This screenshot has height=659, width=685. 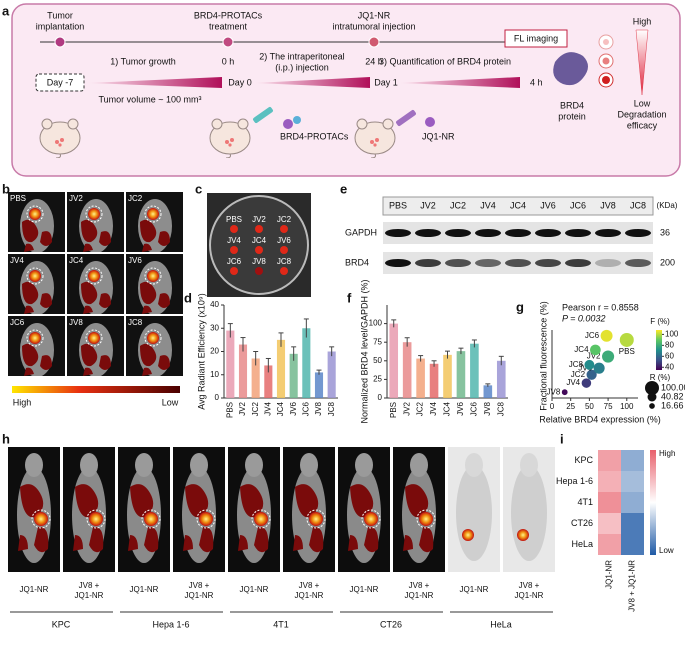 I want to click on drug-label: BRD4-PROTACs, so click(x=314, y=136).